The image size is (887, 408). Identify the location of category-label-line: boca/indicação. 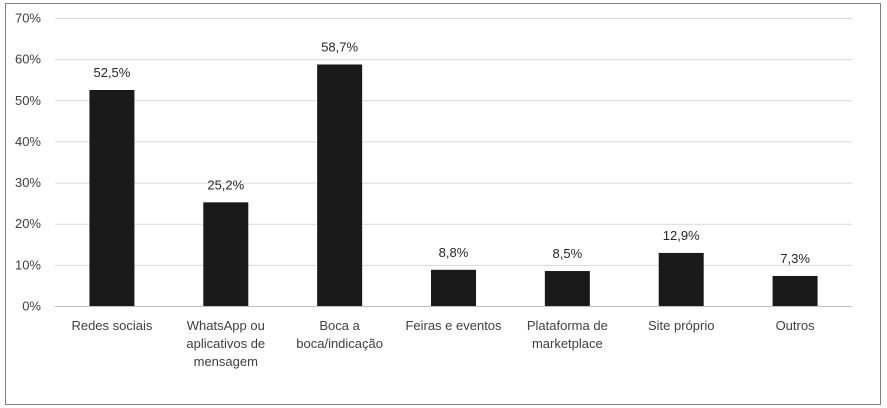
(339, 343).